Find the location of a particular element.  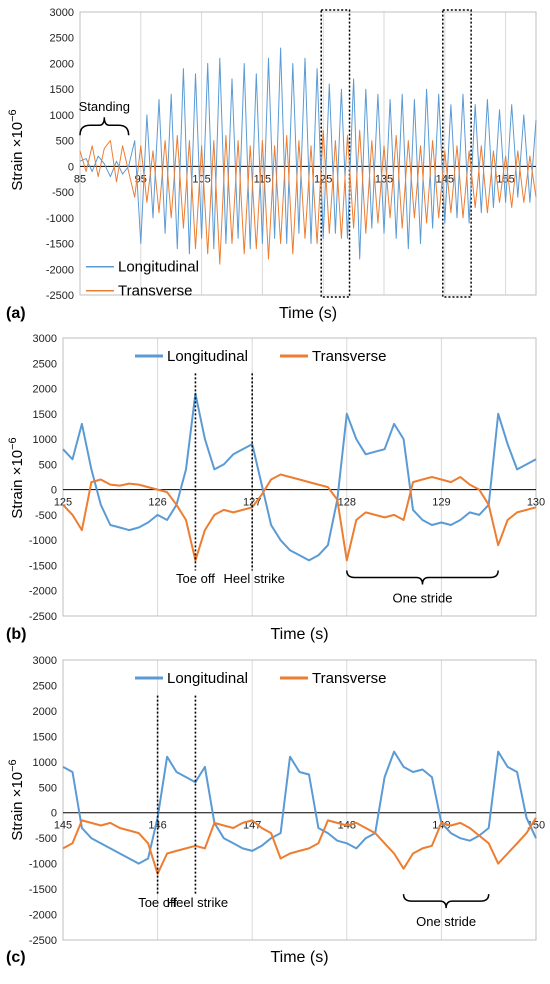

standing-brace is located at coordinates (104, 126).